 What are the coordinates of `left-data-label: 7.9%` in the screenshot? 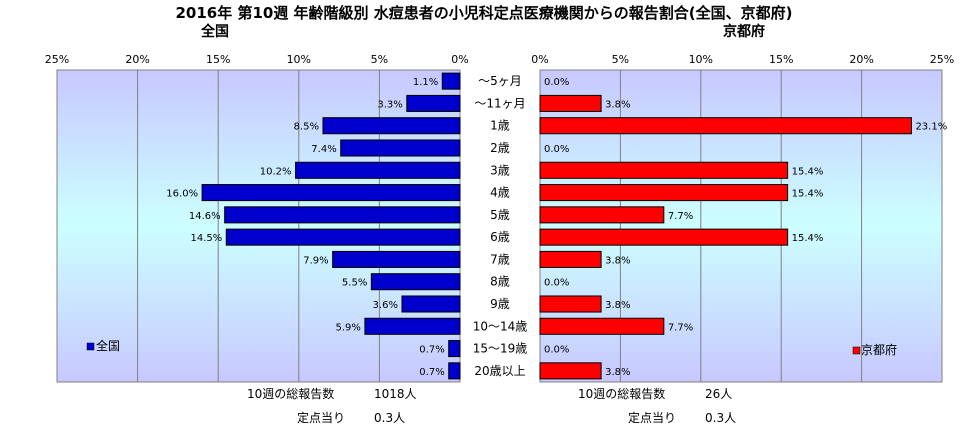 It's located at (315, 260).